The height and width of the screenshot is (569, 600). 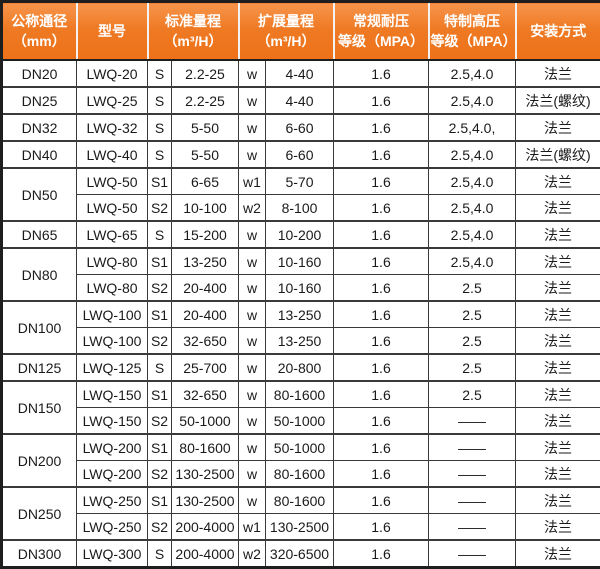 What do you see at coordinates (252, 208) in the screenshot?
I see `cell-extended-code: w2` at bounding box center [252, 208].